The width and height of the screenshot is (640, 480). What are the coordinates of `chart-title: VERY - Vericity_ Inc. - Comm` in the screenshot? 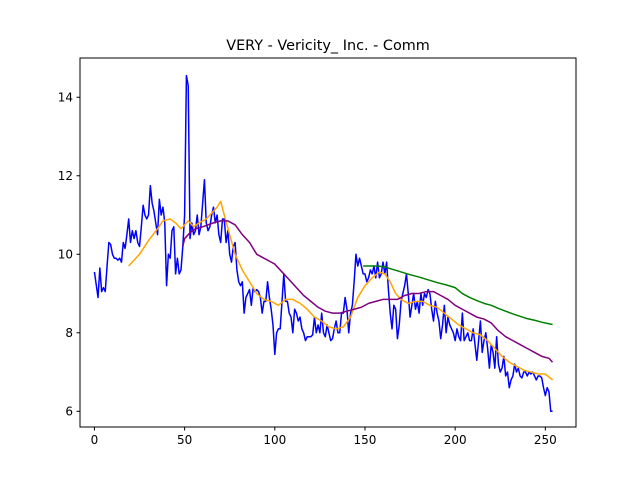 It's located at (328, 46).